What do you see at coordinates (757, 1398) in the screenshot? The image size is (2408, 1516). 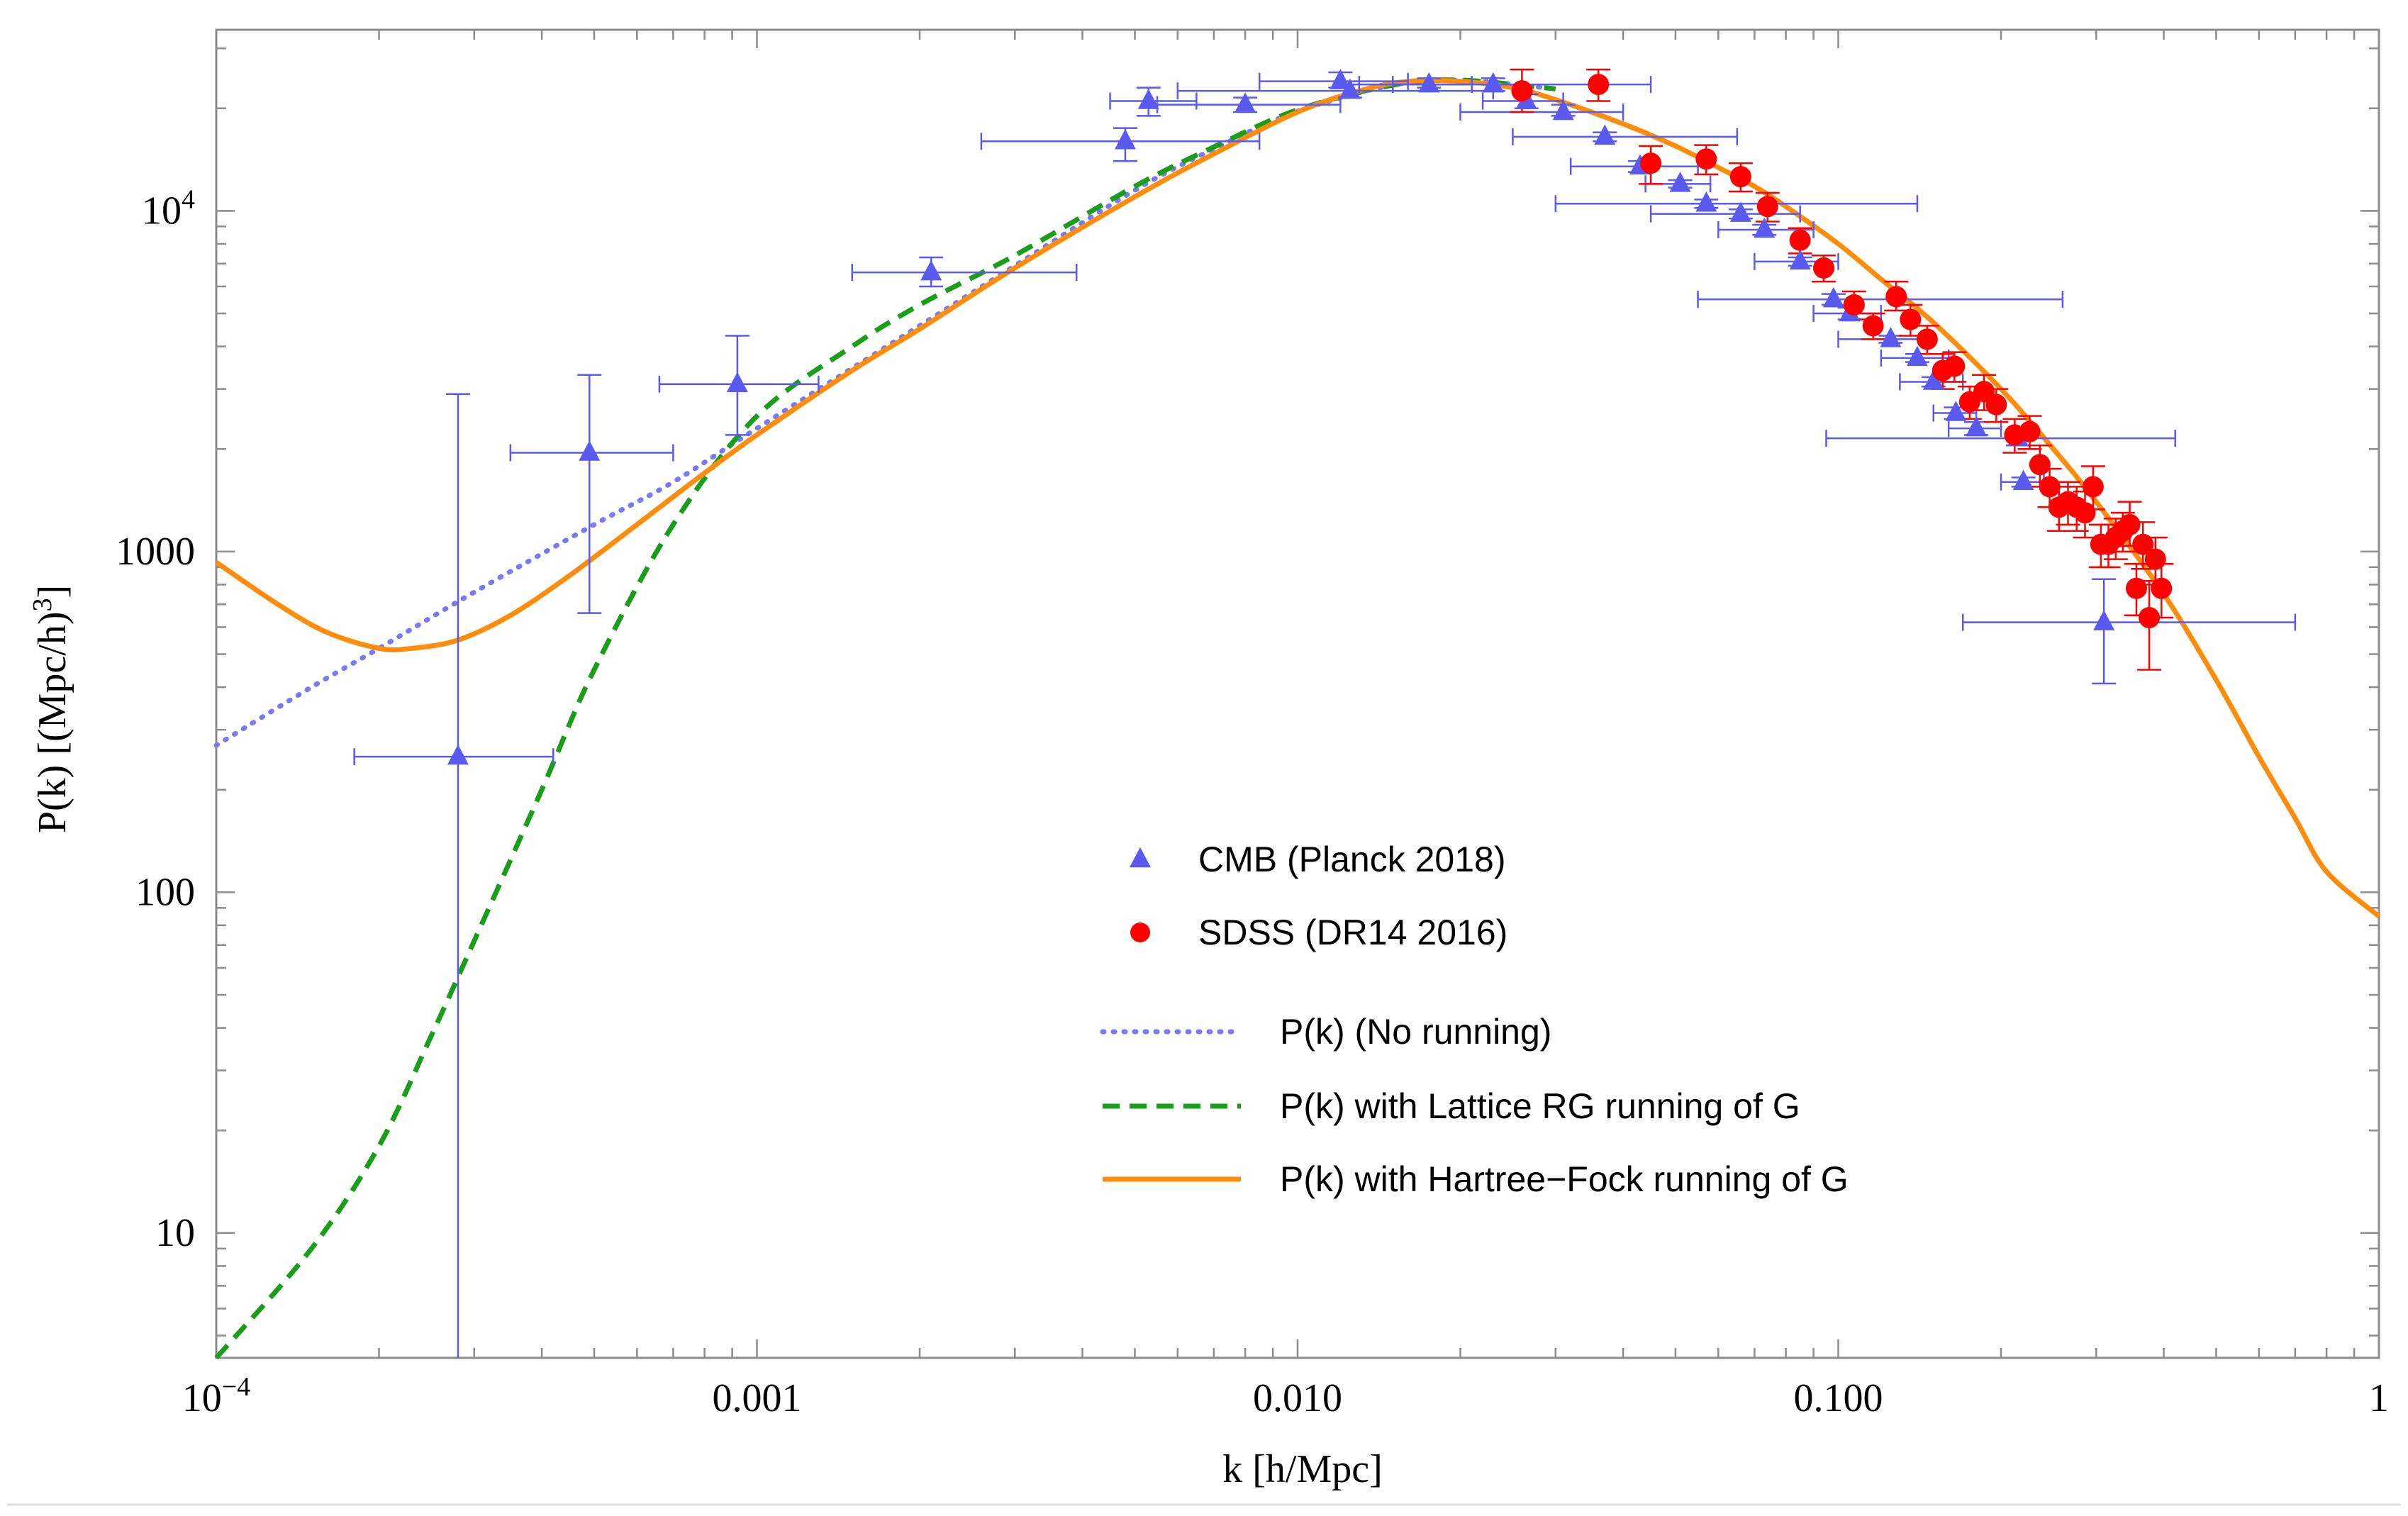 I see `x-tick-label: 0.001` at bounding box center [757, 1398].